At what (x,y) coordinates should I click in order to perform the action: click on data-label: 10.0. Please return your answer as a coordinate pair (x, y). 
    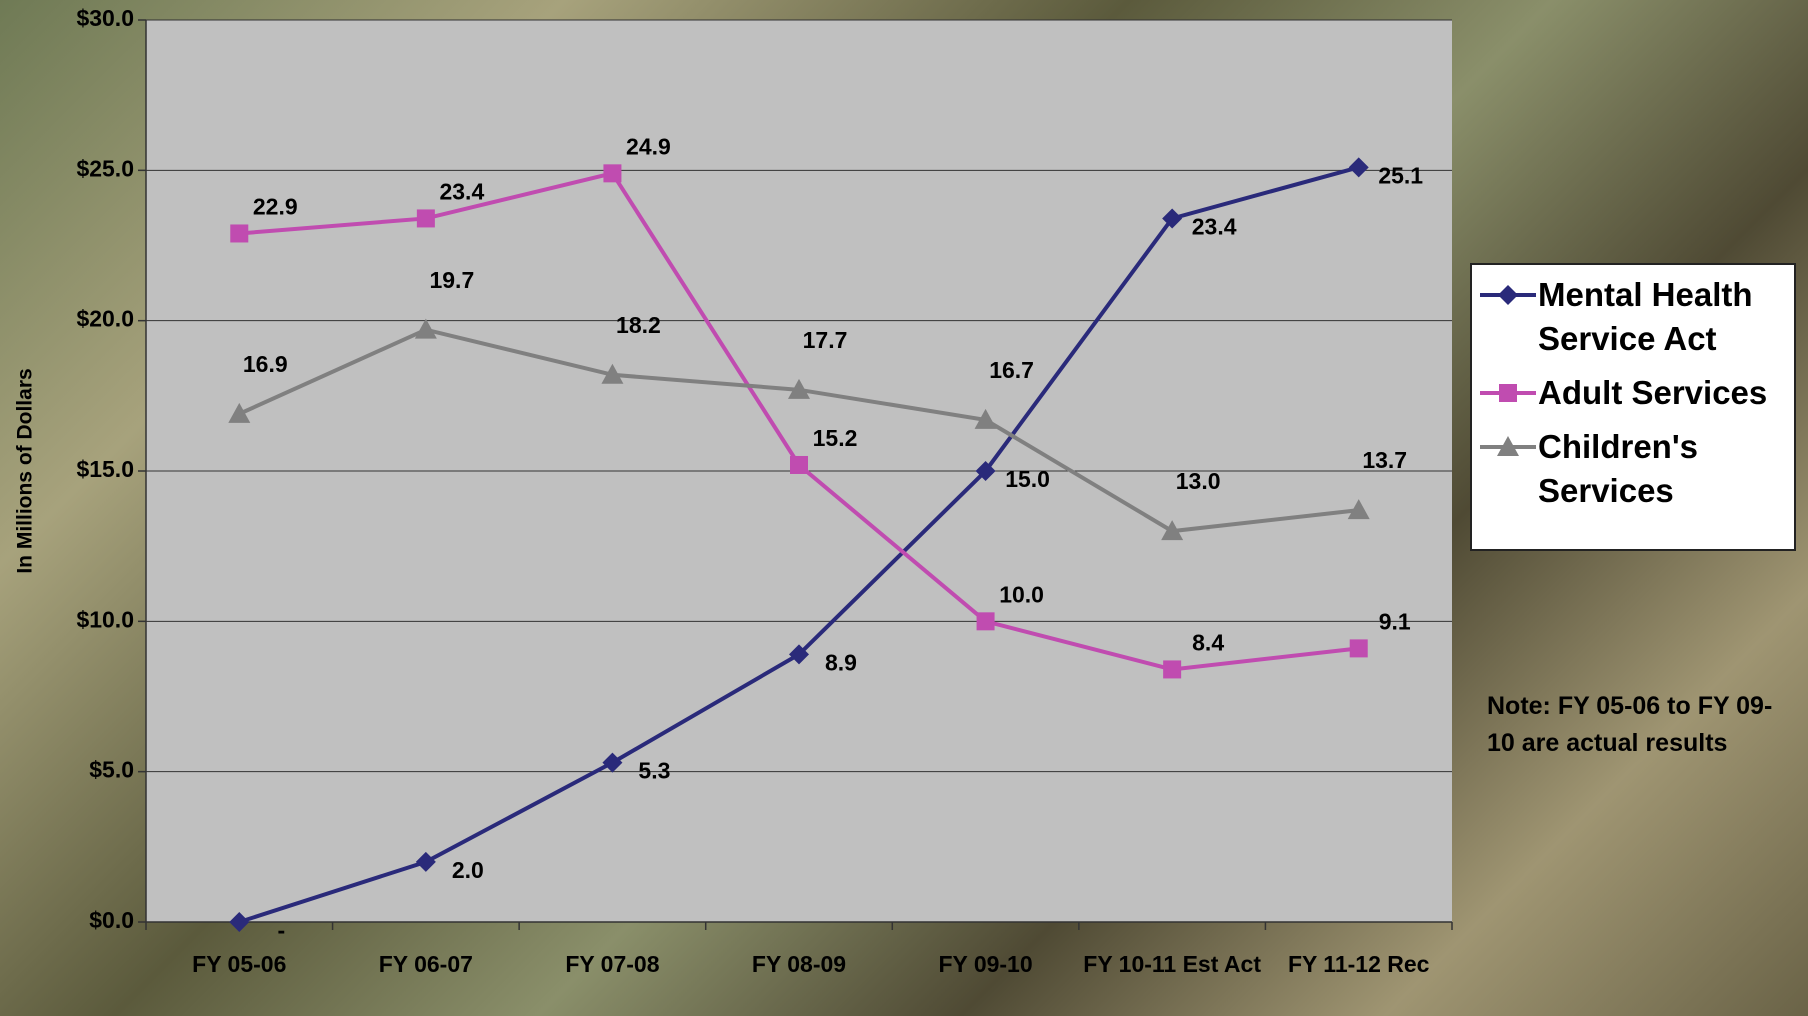
    Looking at the image, I should click on (1021, 594).